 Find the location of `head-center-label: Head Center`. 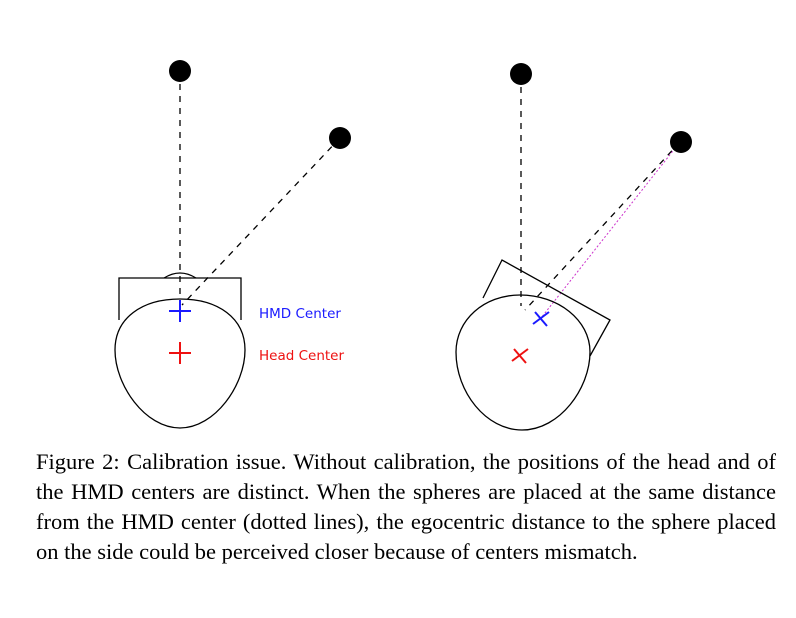

head-center-label: Head Center is located at coordinates (301, 356).